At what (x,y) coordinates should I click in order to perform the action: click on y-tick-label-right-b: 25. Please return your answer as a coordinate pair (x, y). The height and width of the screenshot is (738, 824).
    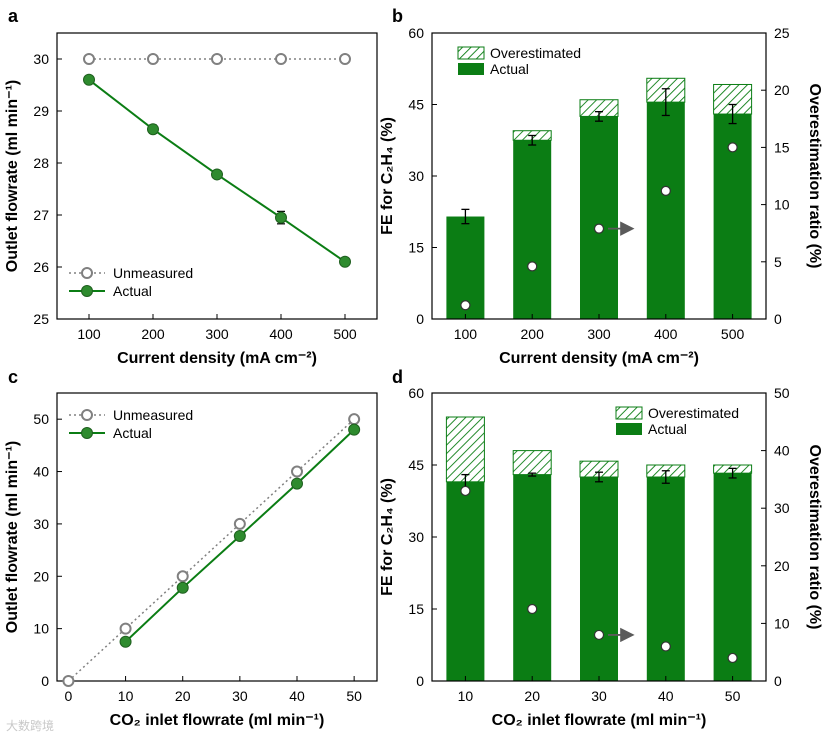
    Looking at the image, I should click on (782, 33).